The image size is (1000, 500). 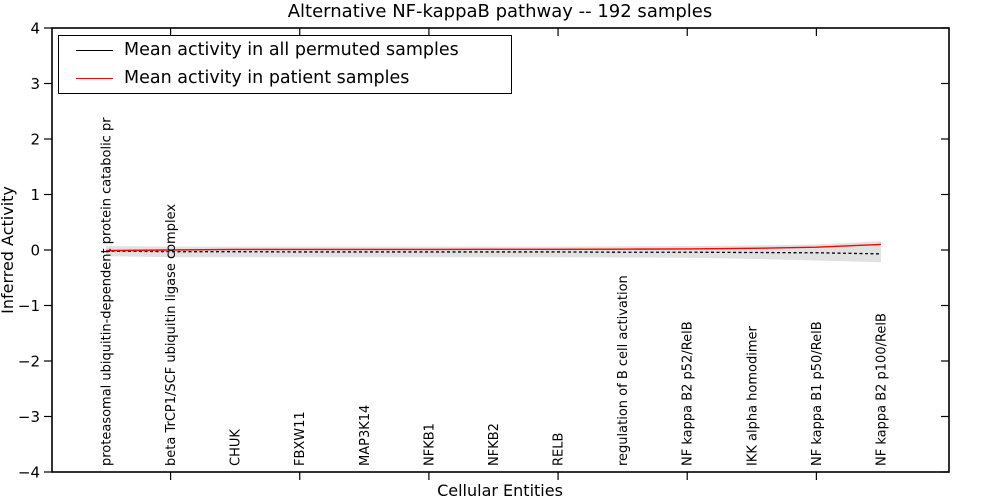 I want to click on y-tick-label: −4, so click(x=29, y=473).